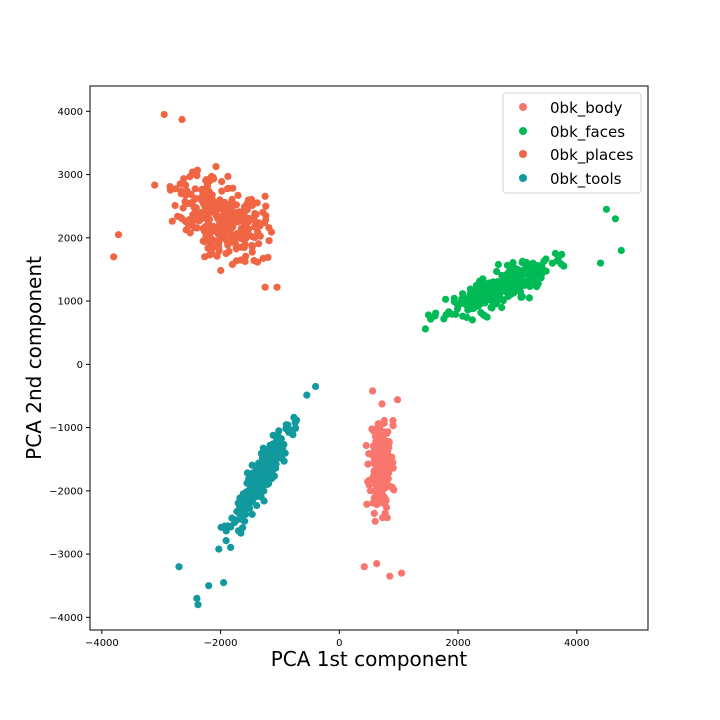 Image resolution: width=720 pixels, height=720 pixels. What do you see at coordinates (592, 155) in the screenshot?
I see `legend-label-places: 0bk_places` at bounding box center [592, 155].